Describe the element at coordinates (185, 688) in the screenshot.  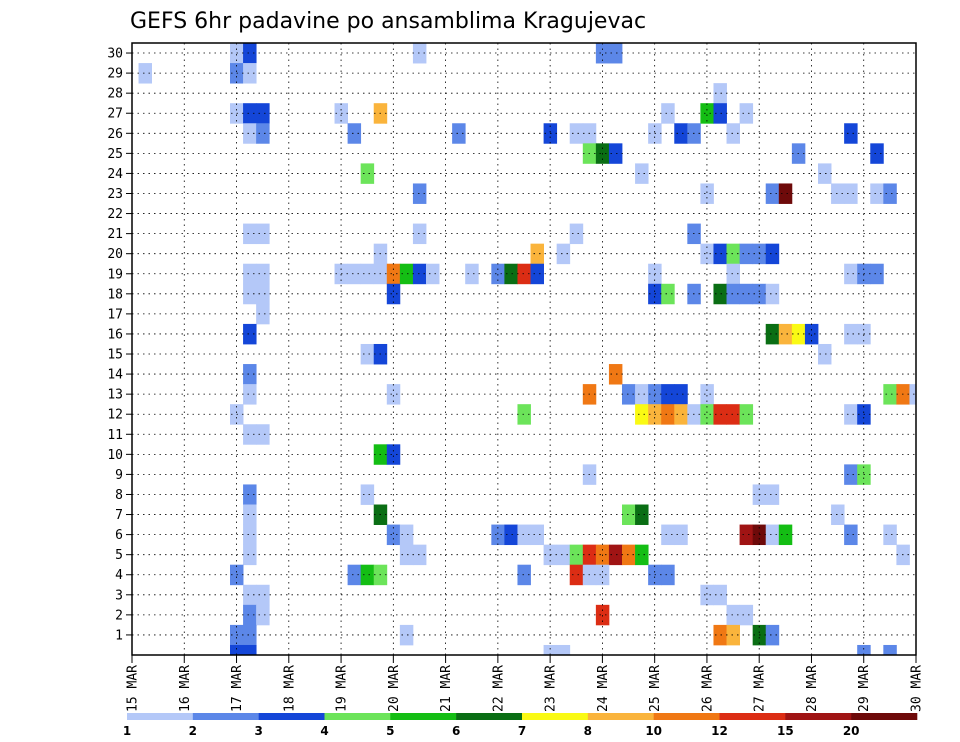
I see `x-tick-label: 16 MAR` at that location.